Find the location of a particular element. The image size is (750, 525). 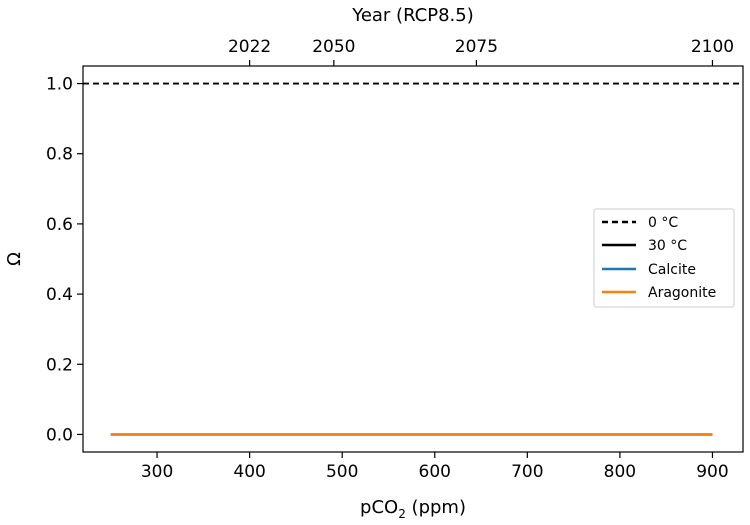

legend: 0 °C 30 °C Calcite Aragonite is located at coordinates (664, 258).